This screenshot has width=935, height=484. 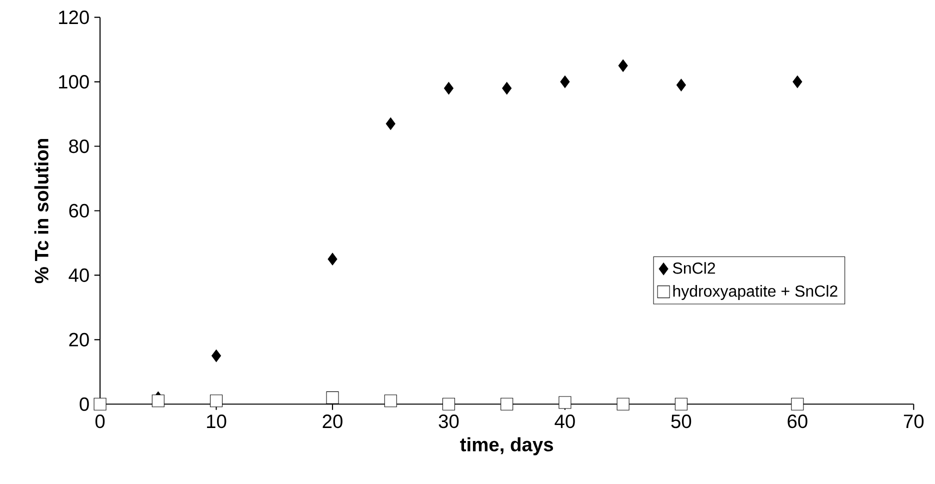 What do you see at coordinates (694, 268) in the screenshot?
I see `legend-label: SnCl2` at bounding box center [694, 268].